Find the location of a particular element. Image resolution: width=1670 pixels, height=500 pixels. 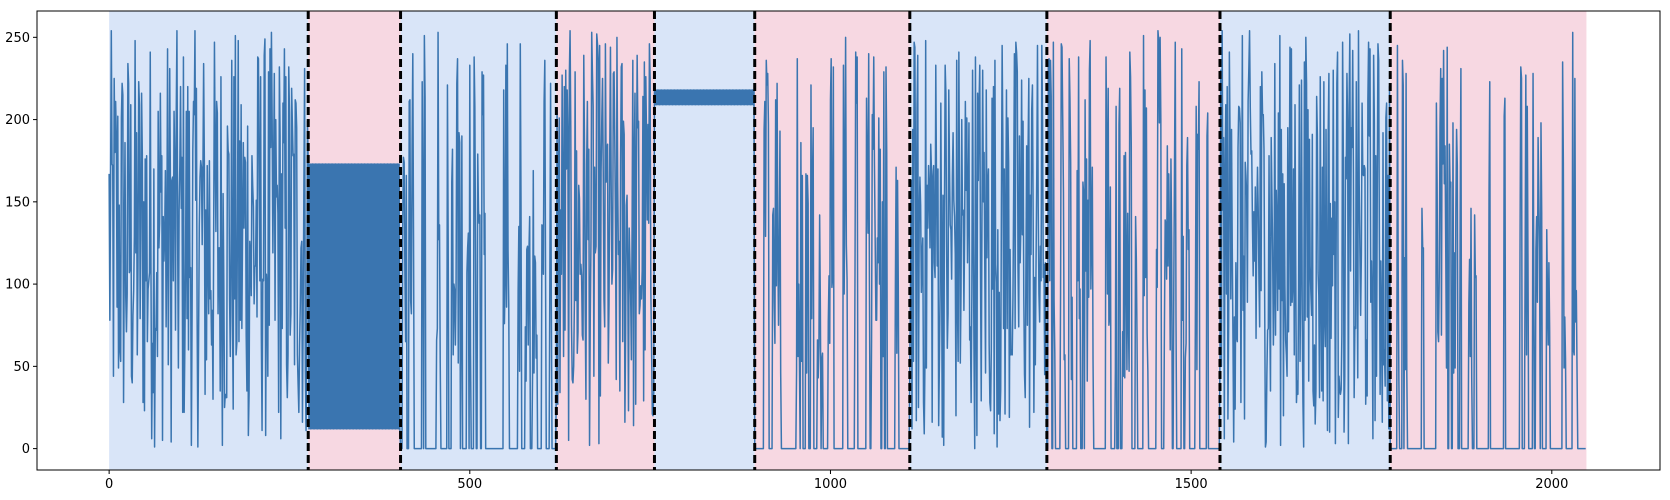

y-tick-label: 150 is located at coordinates (17, 202).